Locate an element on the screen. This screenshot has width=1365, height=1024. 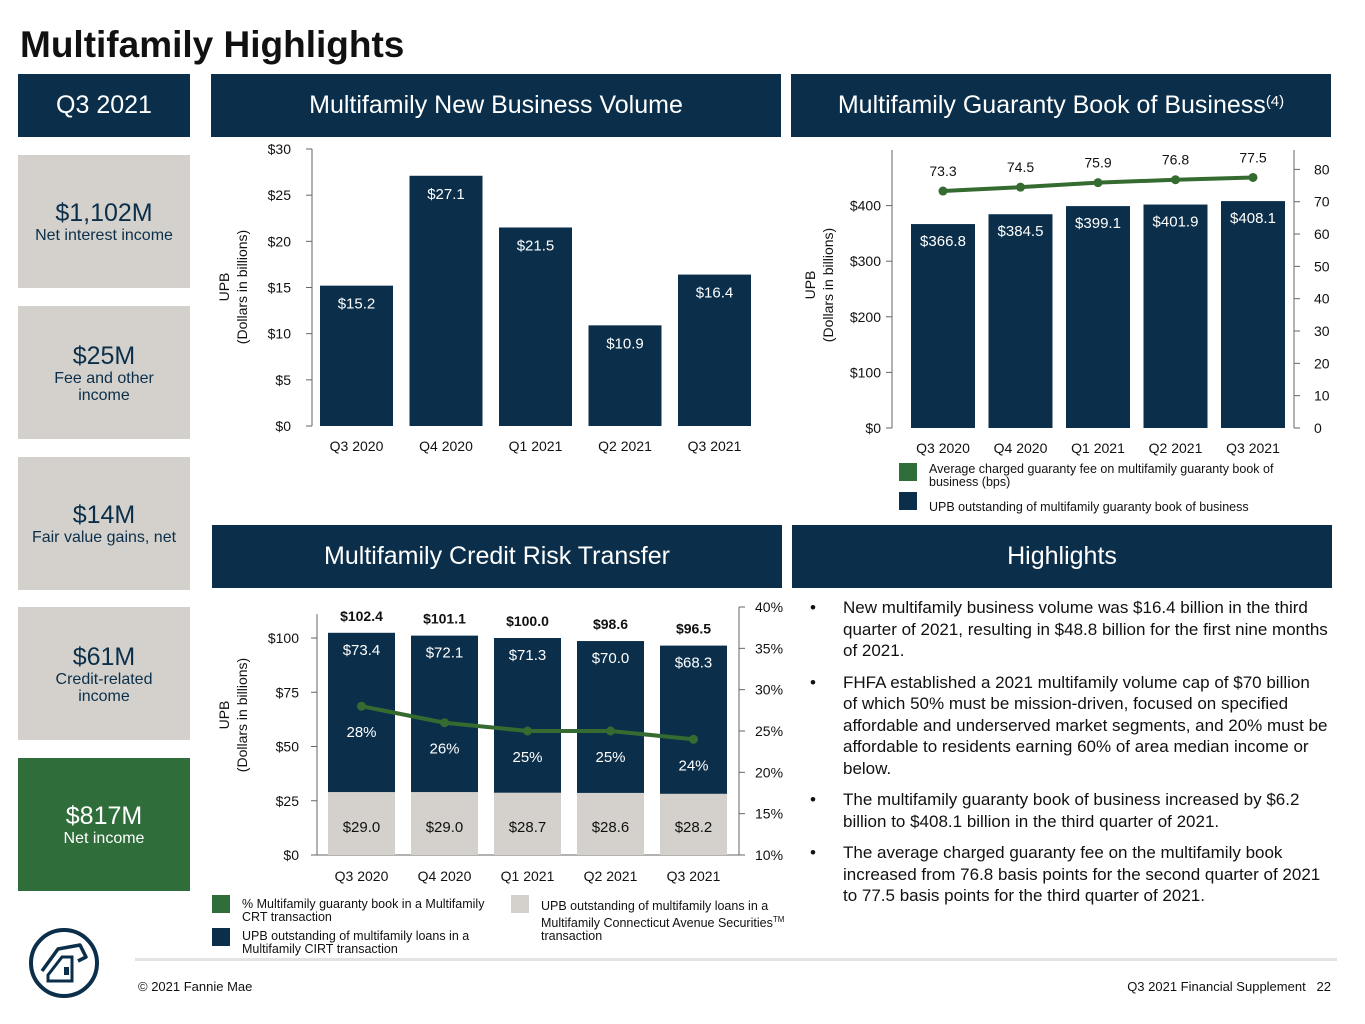
kpi-label: Net interest income is located at coordinates (104, 235).